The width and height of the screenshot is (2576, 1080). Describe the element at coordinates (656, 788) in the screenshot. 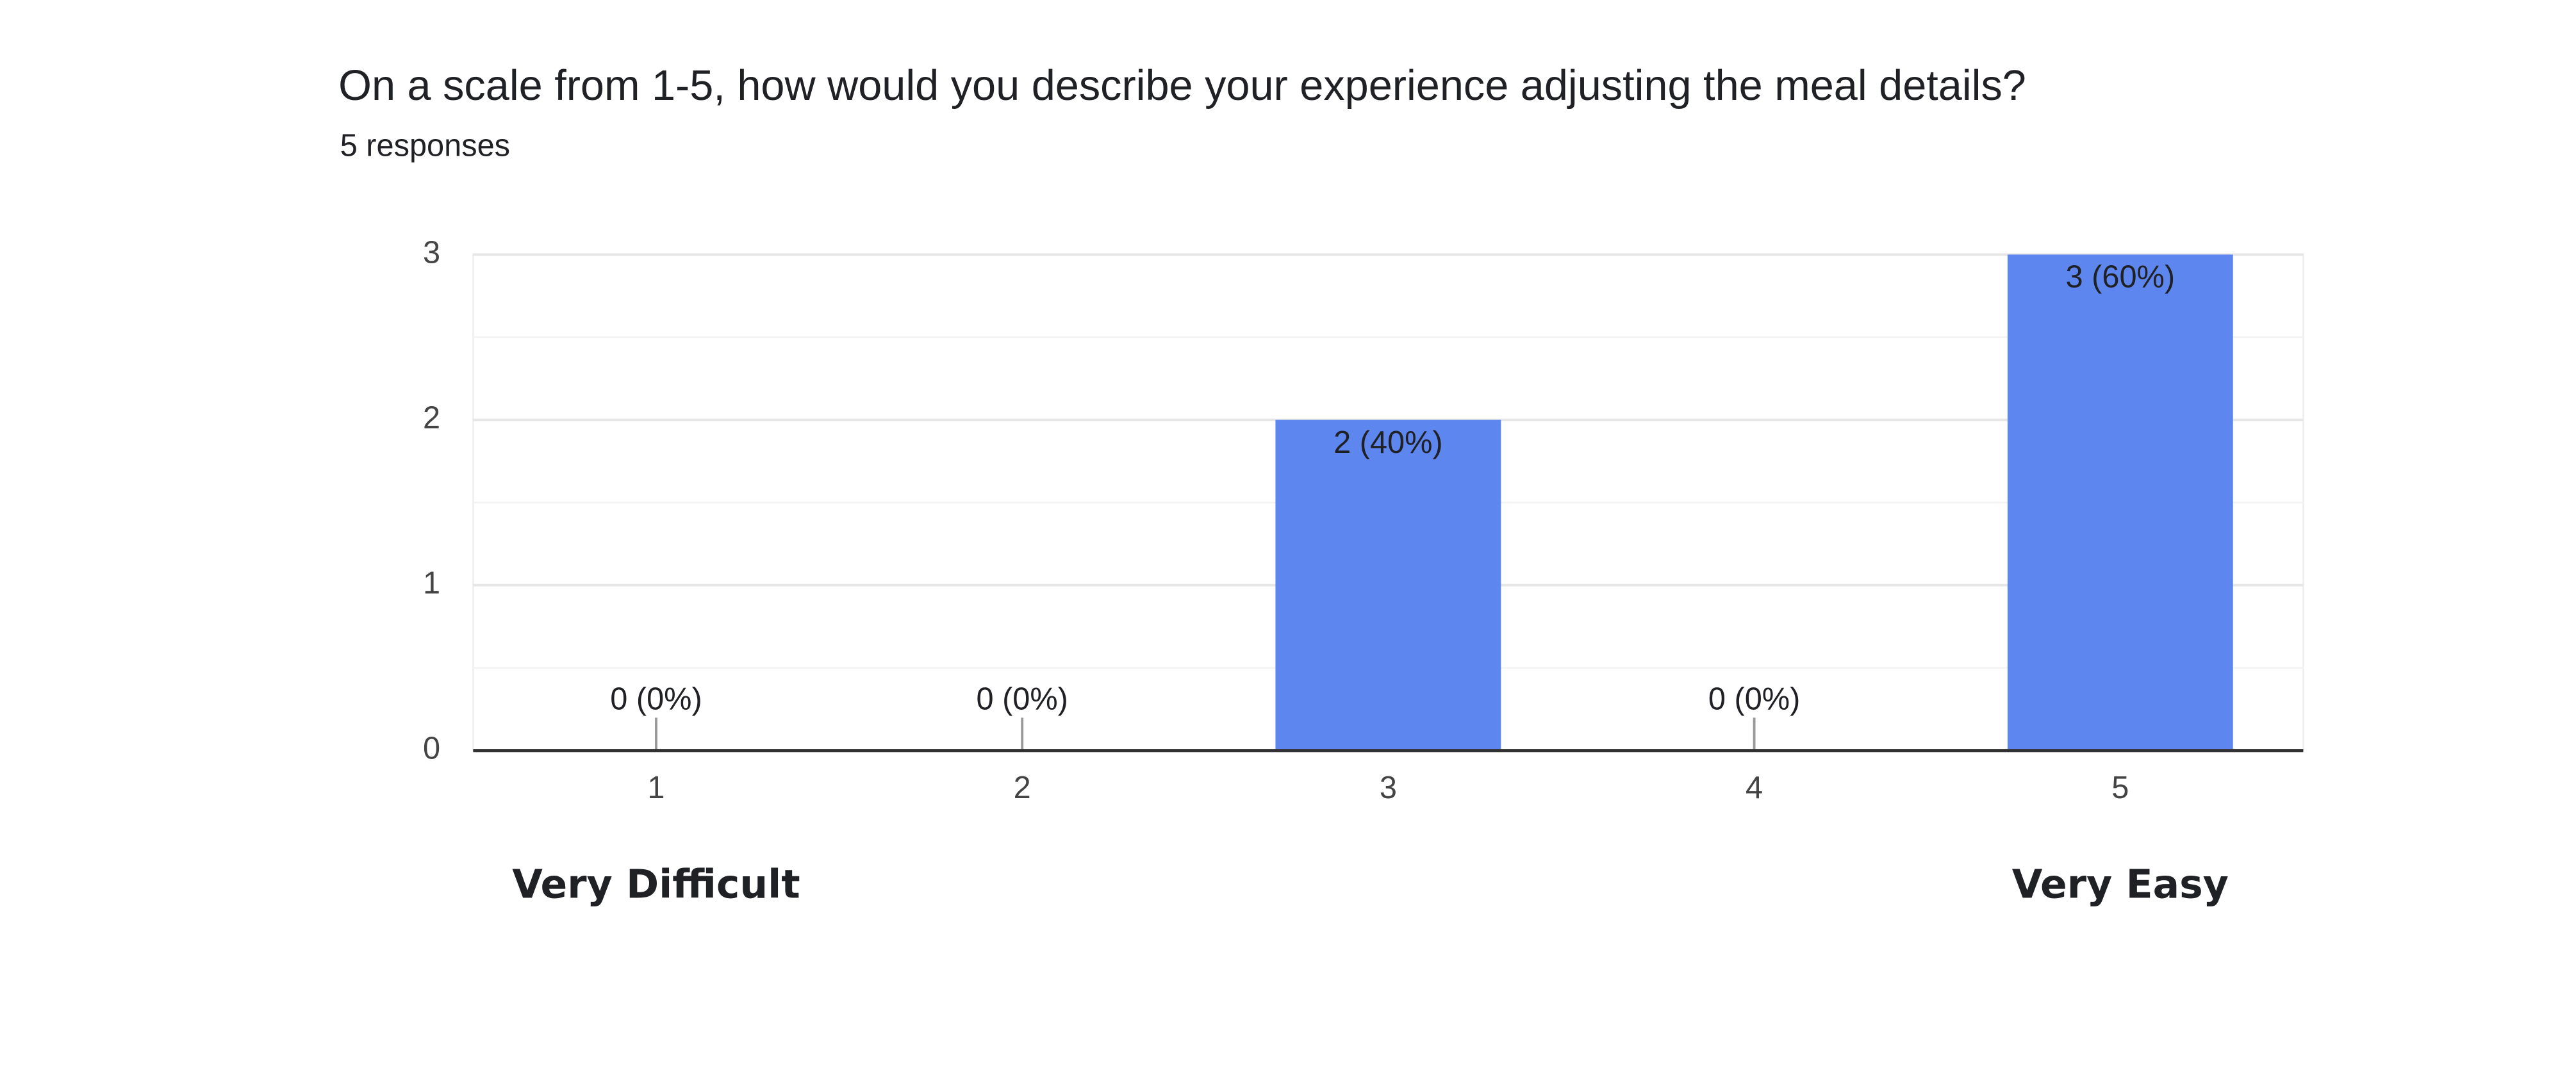

I see `x-tick-label: 1` at that location.